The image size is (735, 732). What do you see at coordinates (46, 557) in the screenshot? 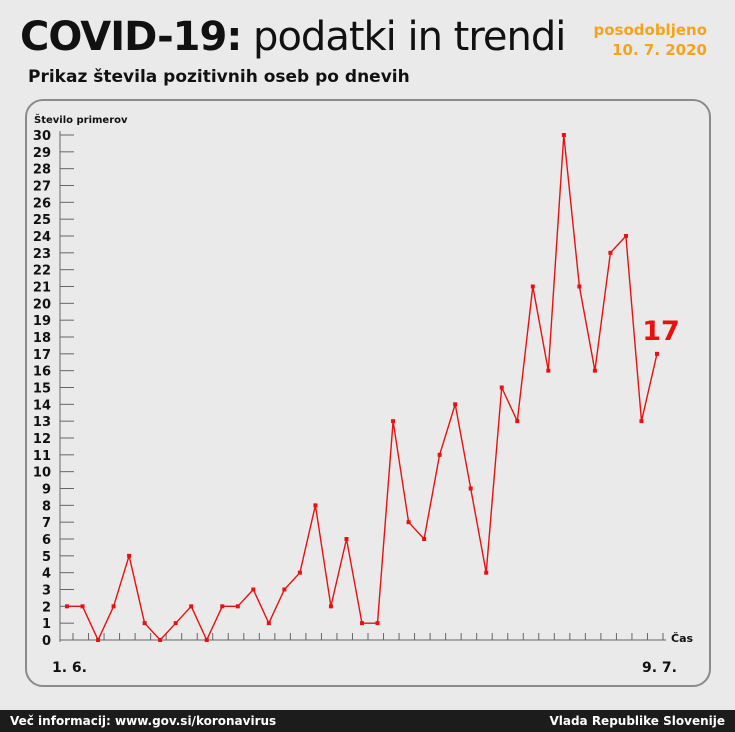
I see `y-tick-label: 5` at bounding box center [46, 557].